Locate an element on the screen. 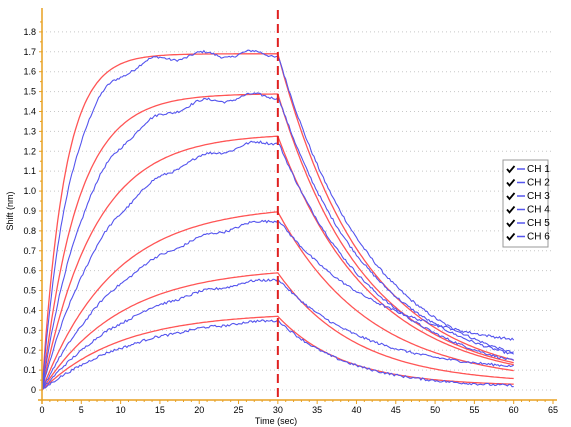 Image resolution: width=571 pixels, height=427 pixels. x-tick-label: 45 is located at coordinates (396, 410).